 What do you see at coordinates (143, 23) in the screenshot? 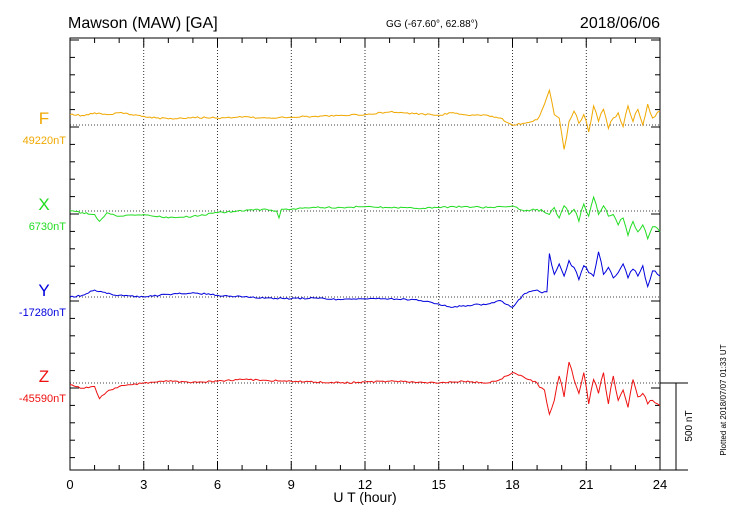
I see `station-title: Mawson (MAW) [GA]` at bounding box center [143, 23].